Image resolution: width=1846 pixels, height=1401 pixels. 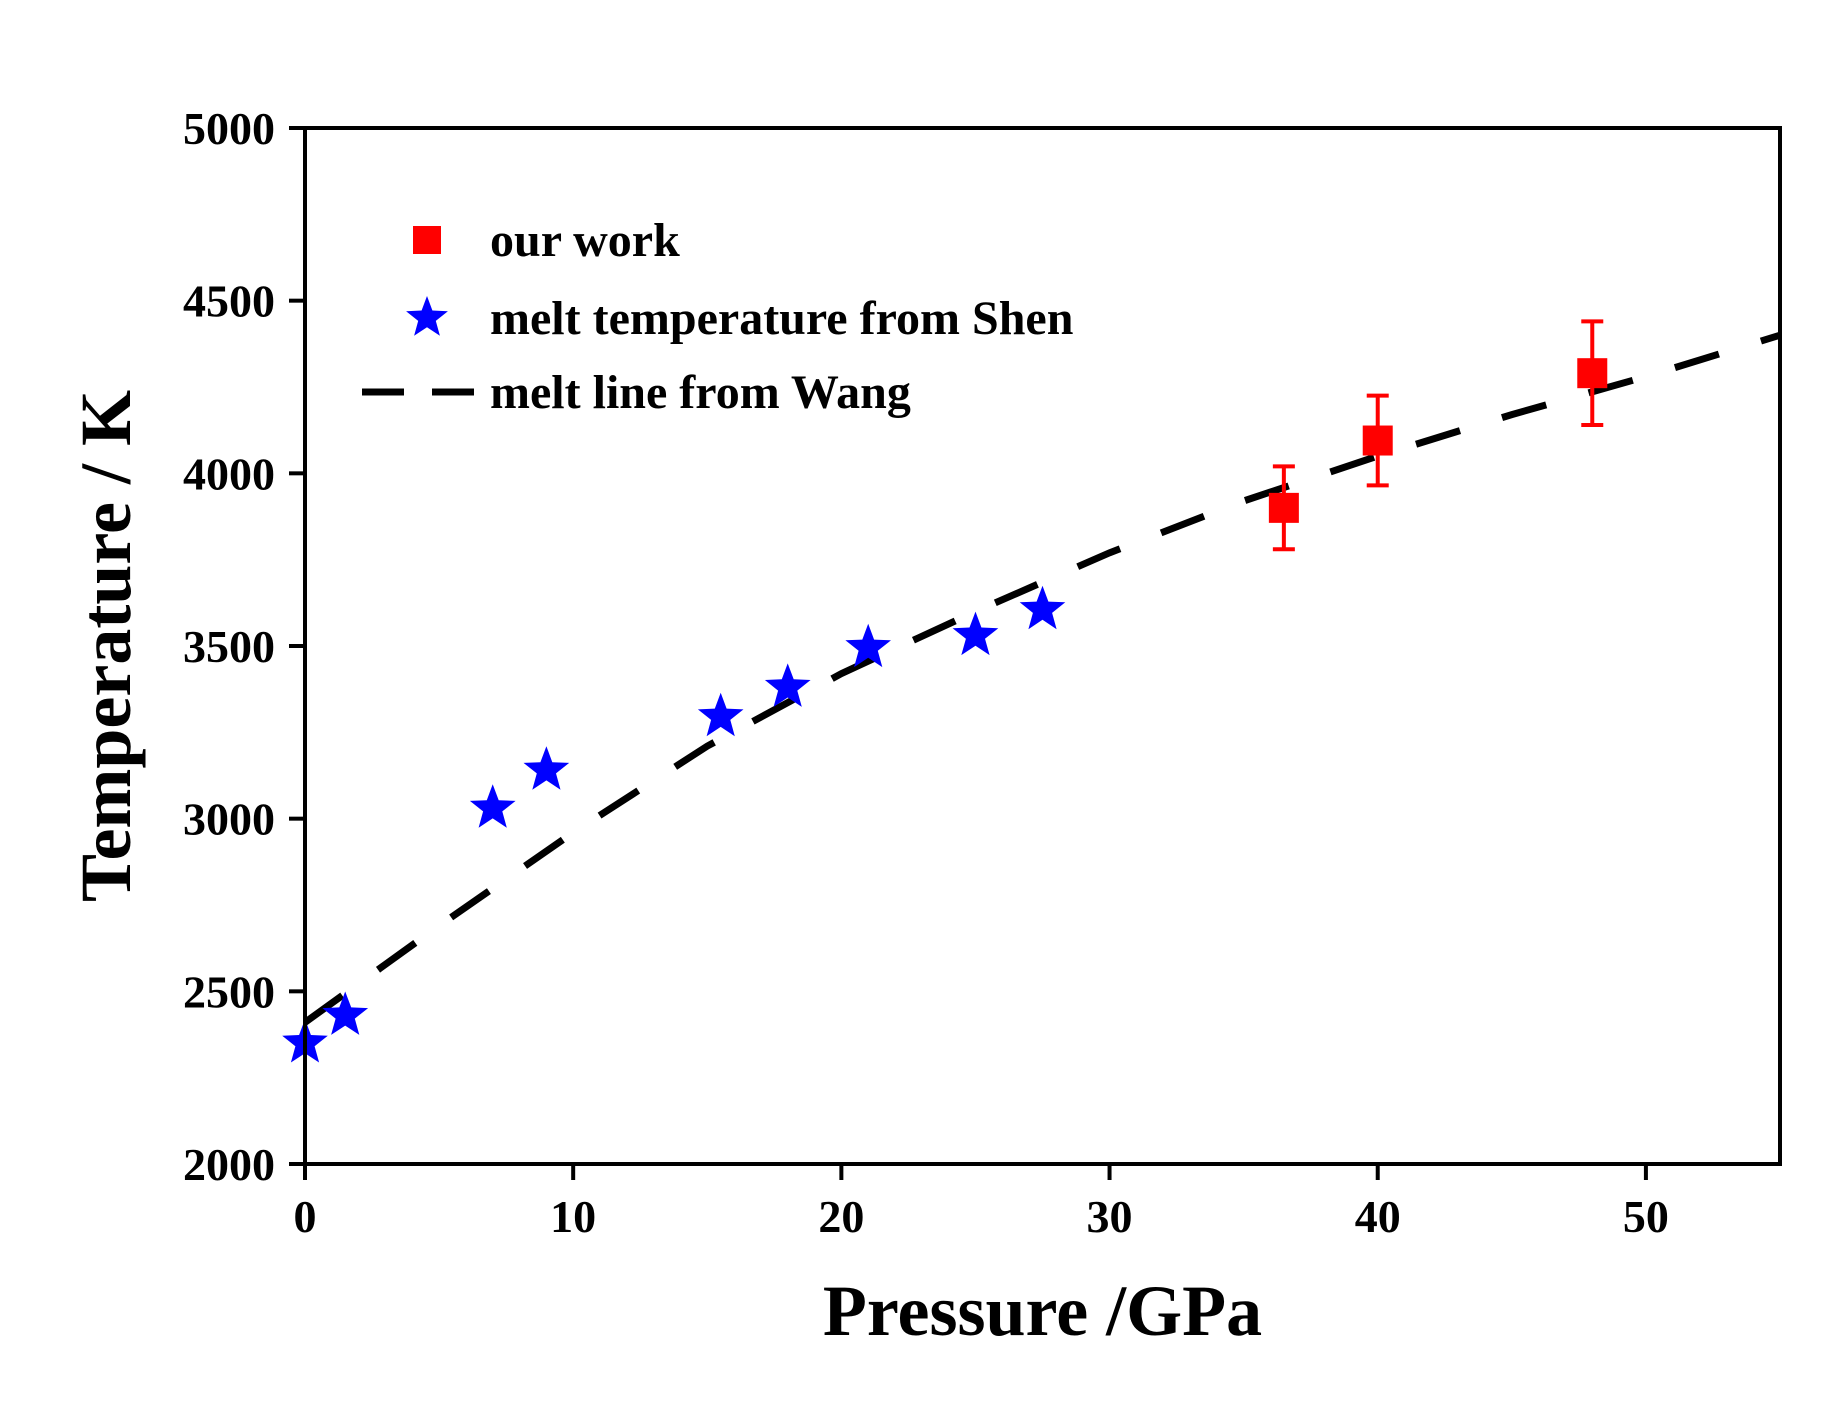 I want to click on x-tick-label: 0, so click(x=305, y=1216).